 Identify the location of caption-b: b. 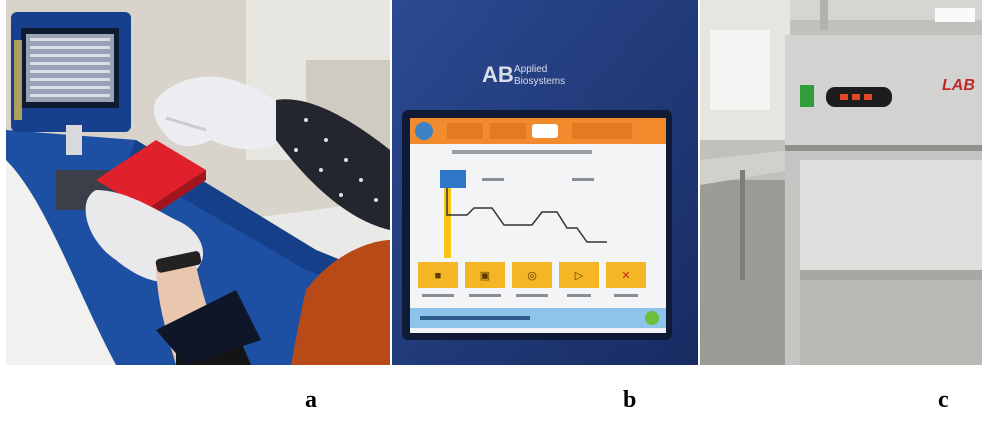
(630, 400).